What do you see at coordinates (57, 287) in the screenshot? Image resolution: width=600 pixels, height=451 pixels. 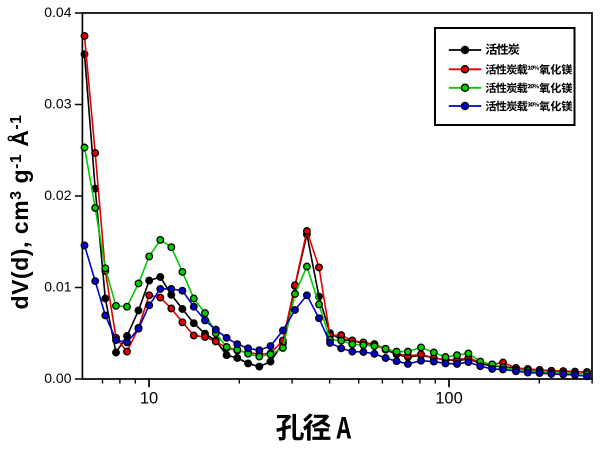 I see `svg-text: 0.01` at bounding box center [57, 287].